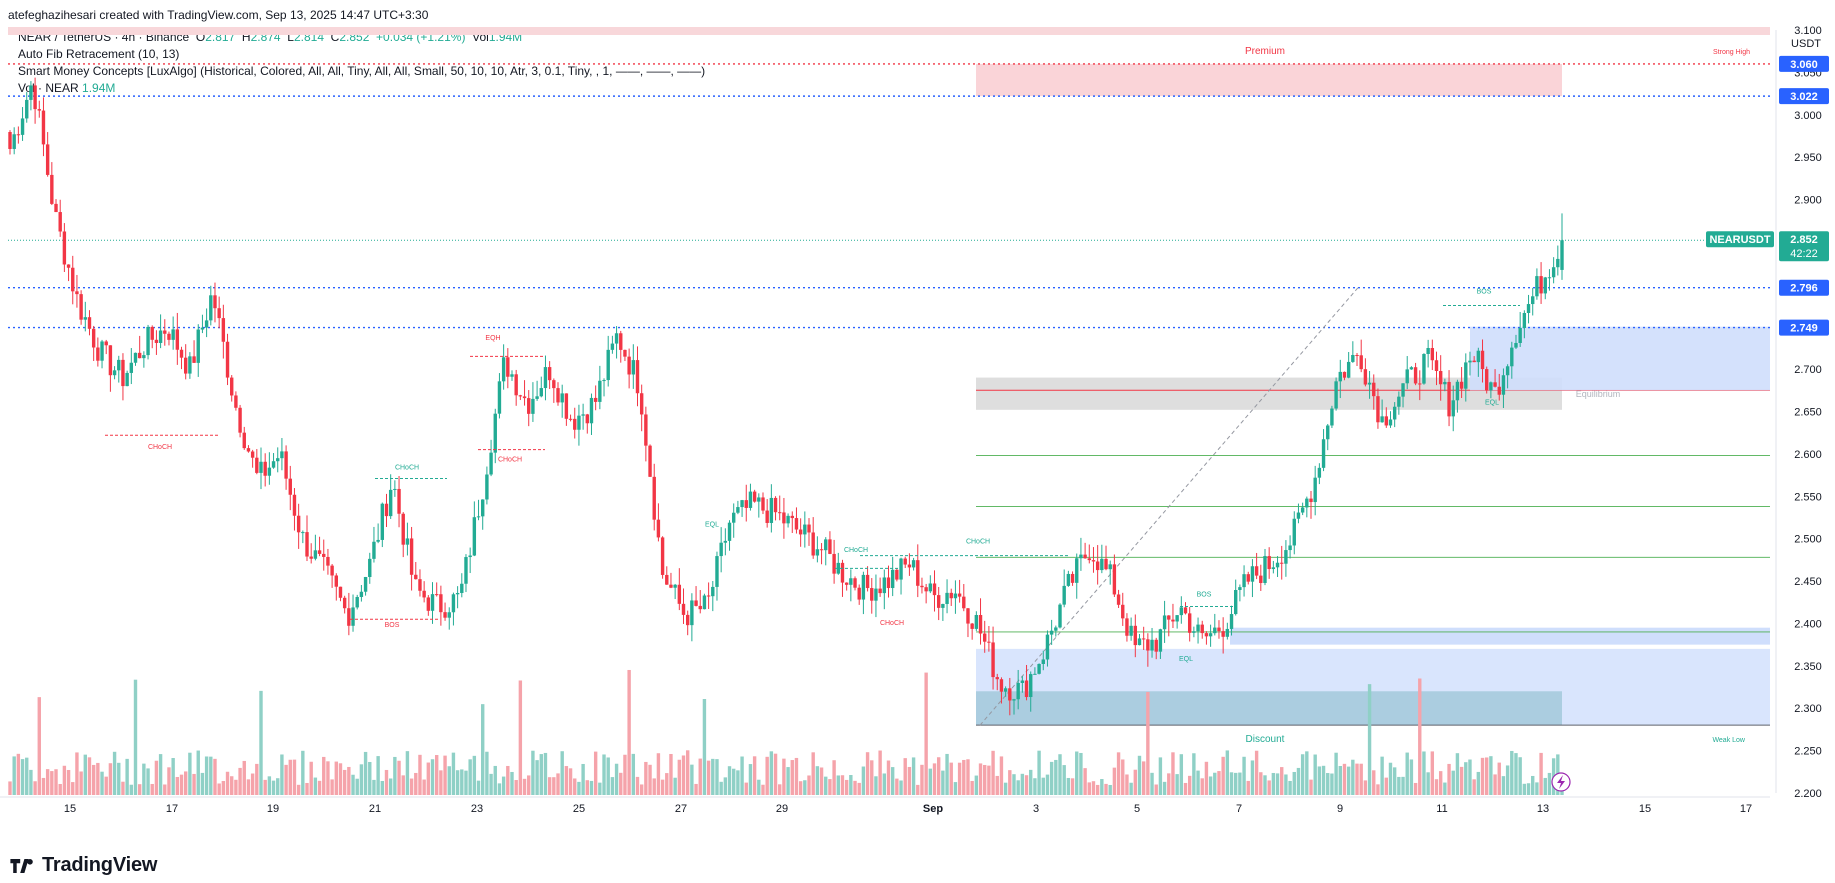 The width and height of the screenshot is (1835, 883). I want to click on price-tag-value: 3.022, so click(1804, 97).